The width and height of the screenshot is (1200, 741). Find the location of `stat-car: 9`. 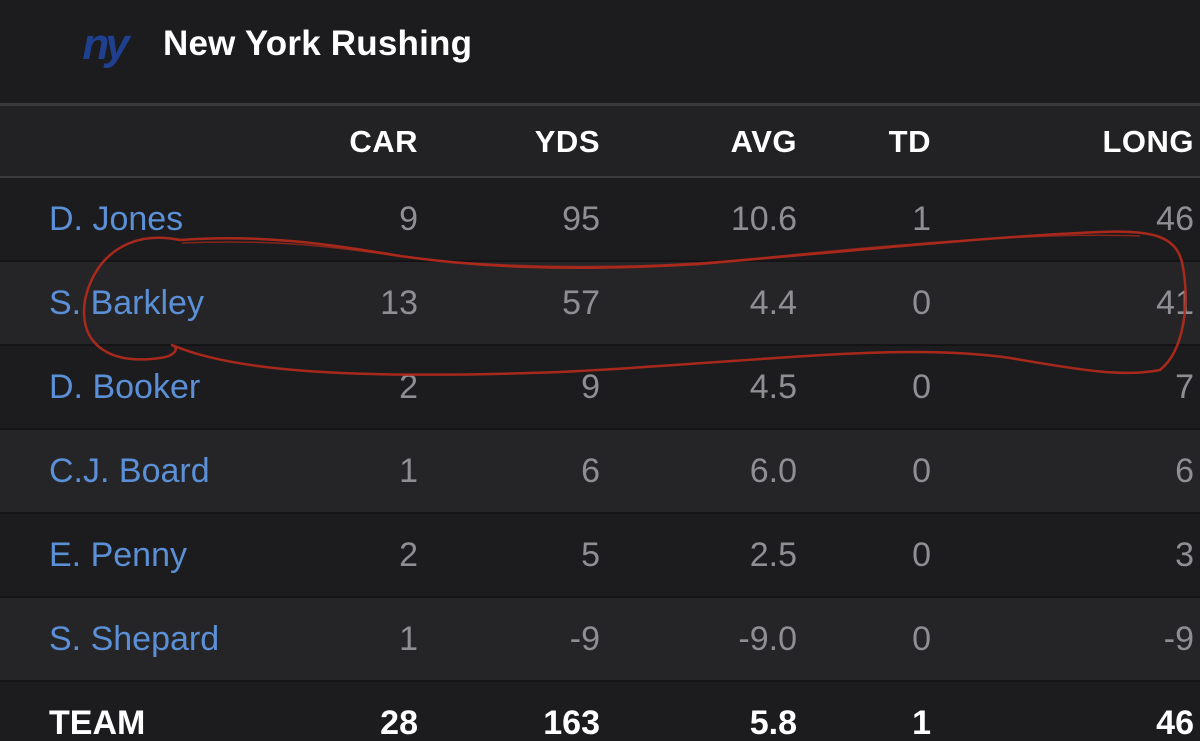

stat-car: 9 is located at coordinates (408, 219).